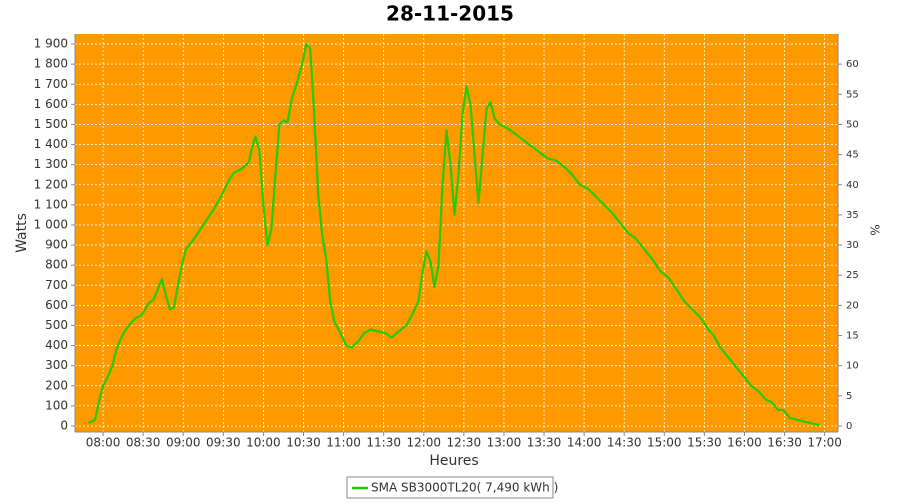 This screenshot has height=504, width=900. I want to click on x-tick-label: 08:00, so click(103, 443).